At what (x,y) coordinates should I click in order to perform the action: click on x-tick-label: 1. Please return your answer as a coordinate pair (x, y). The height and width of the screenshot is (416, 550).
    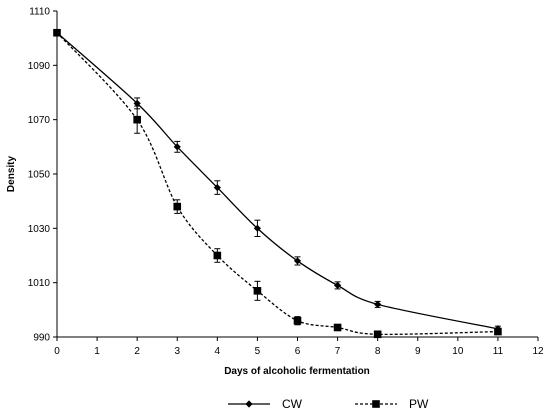
    Looking at the image, I should click on (97, 351).